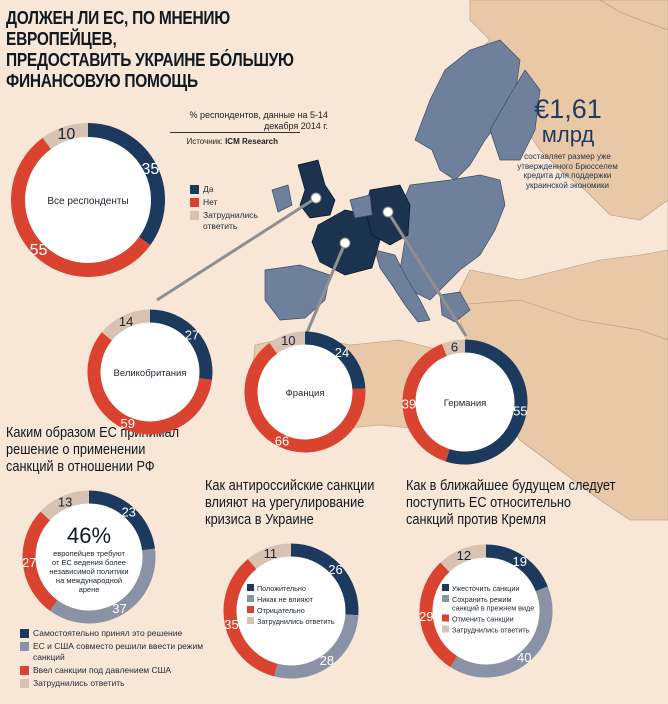 The image size is (668, 704). I want to click on donut-fr: 24 66 10 Франция, so click(305, 392).